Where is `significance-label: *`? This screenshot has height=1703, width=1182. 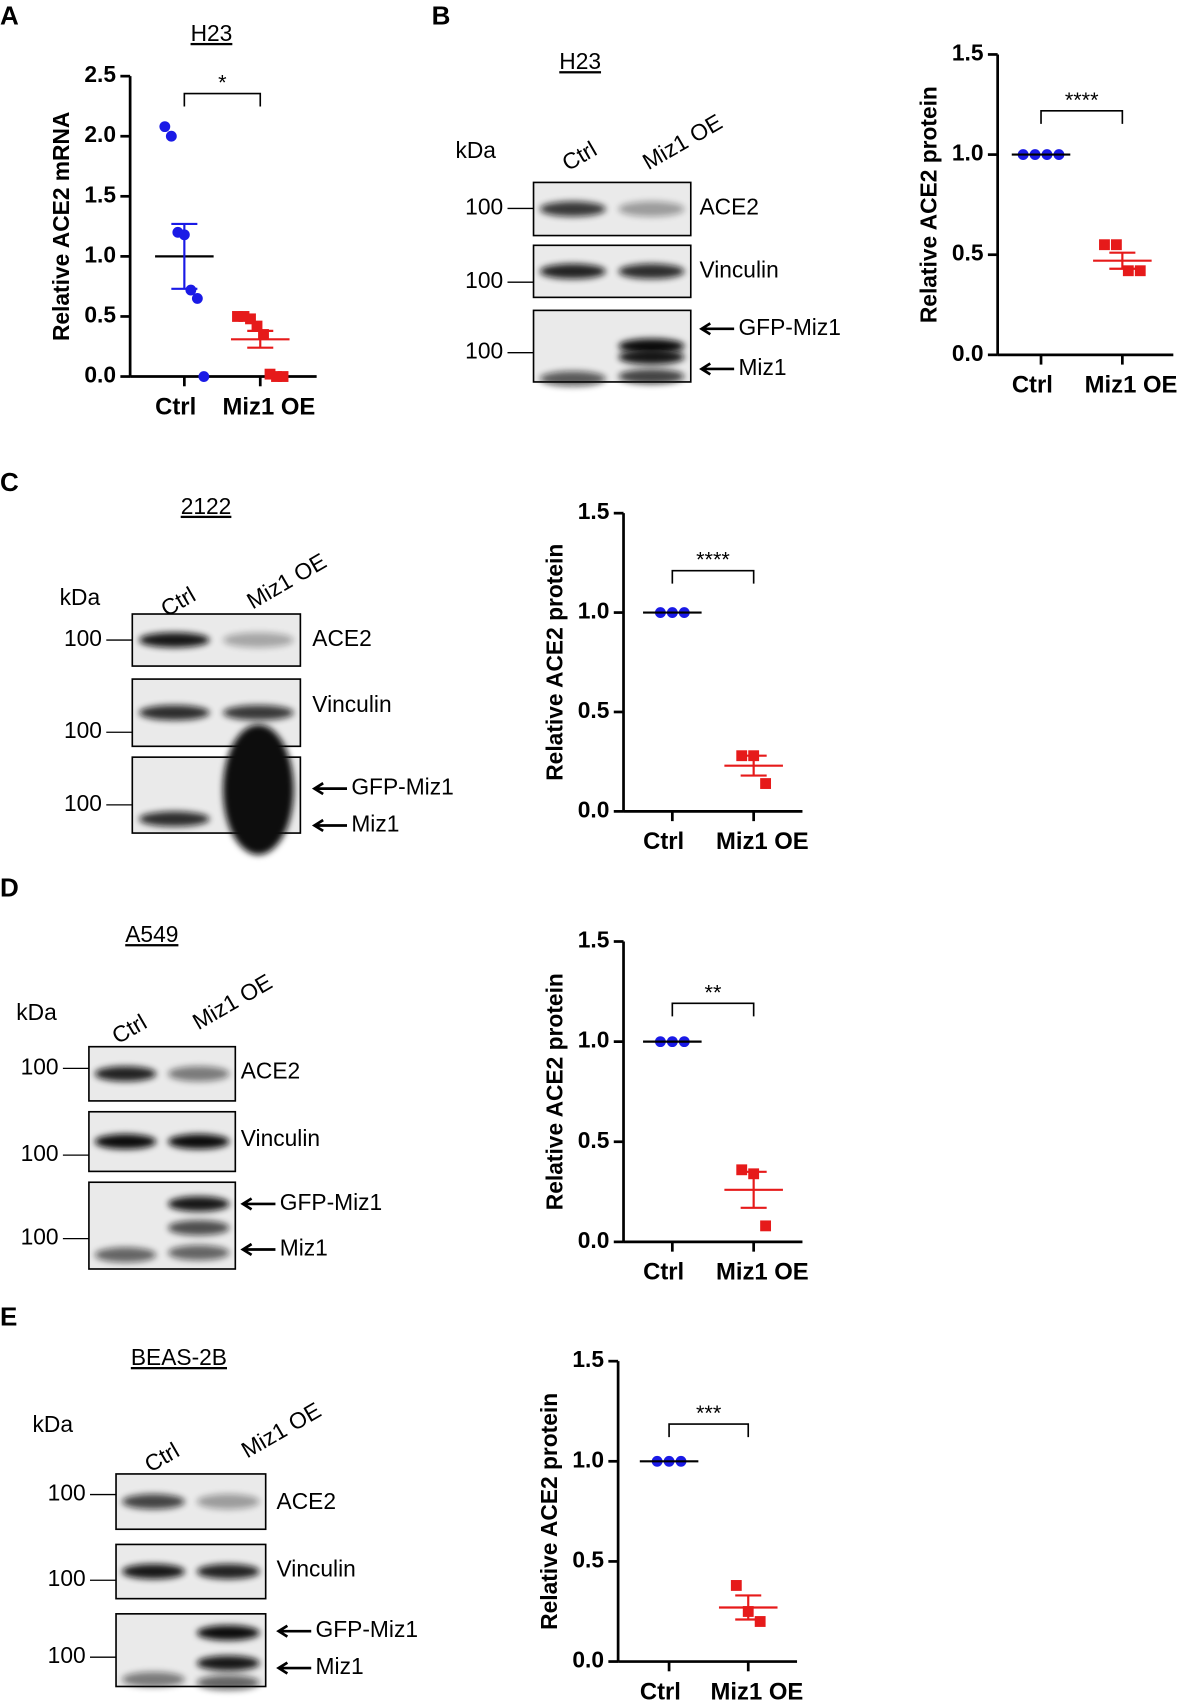
significance-label: * is located at coordinates (222, 81).